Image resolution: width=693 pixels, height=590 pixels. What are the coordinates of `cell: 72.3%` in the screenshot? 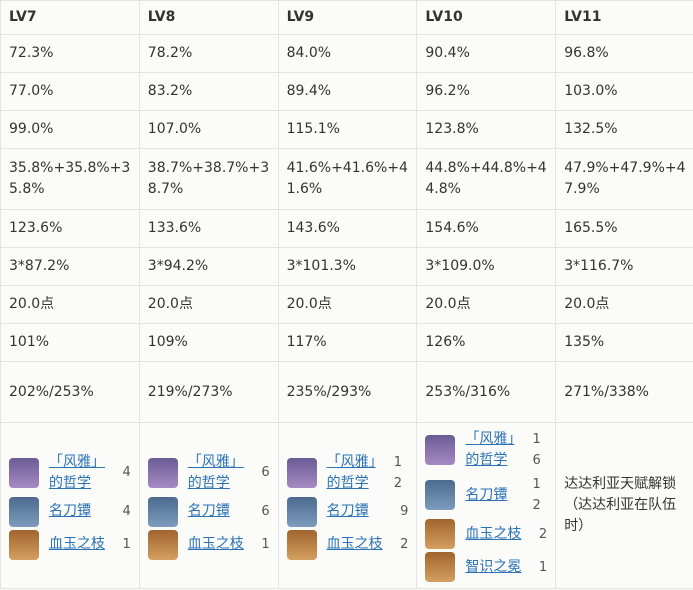 It's located at (70, 53).